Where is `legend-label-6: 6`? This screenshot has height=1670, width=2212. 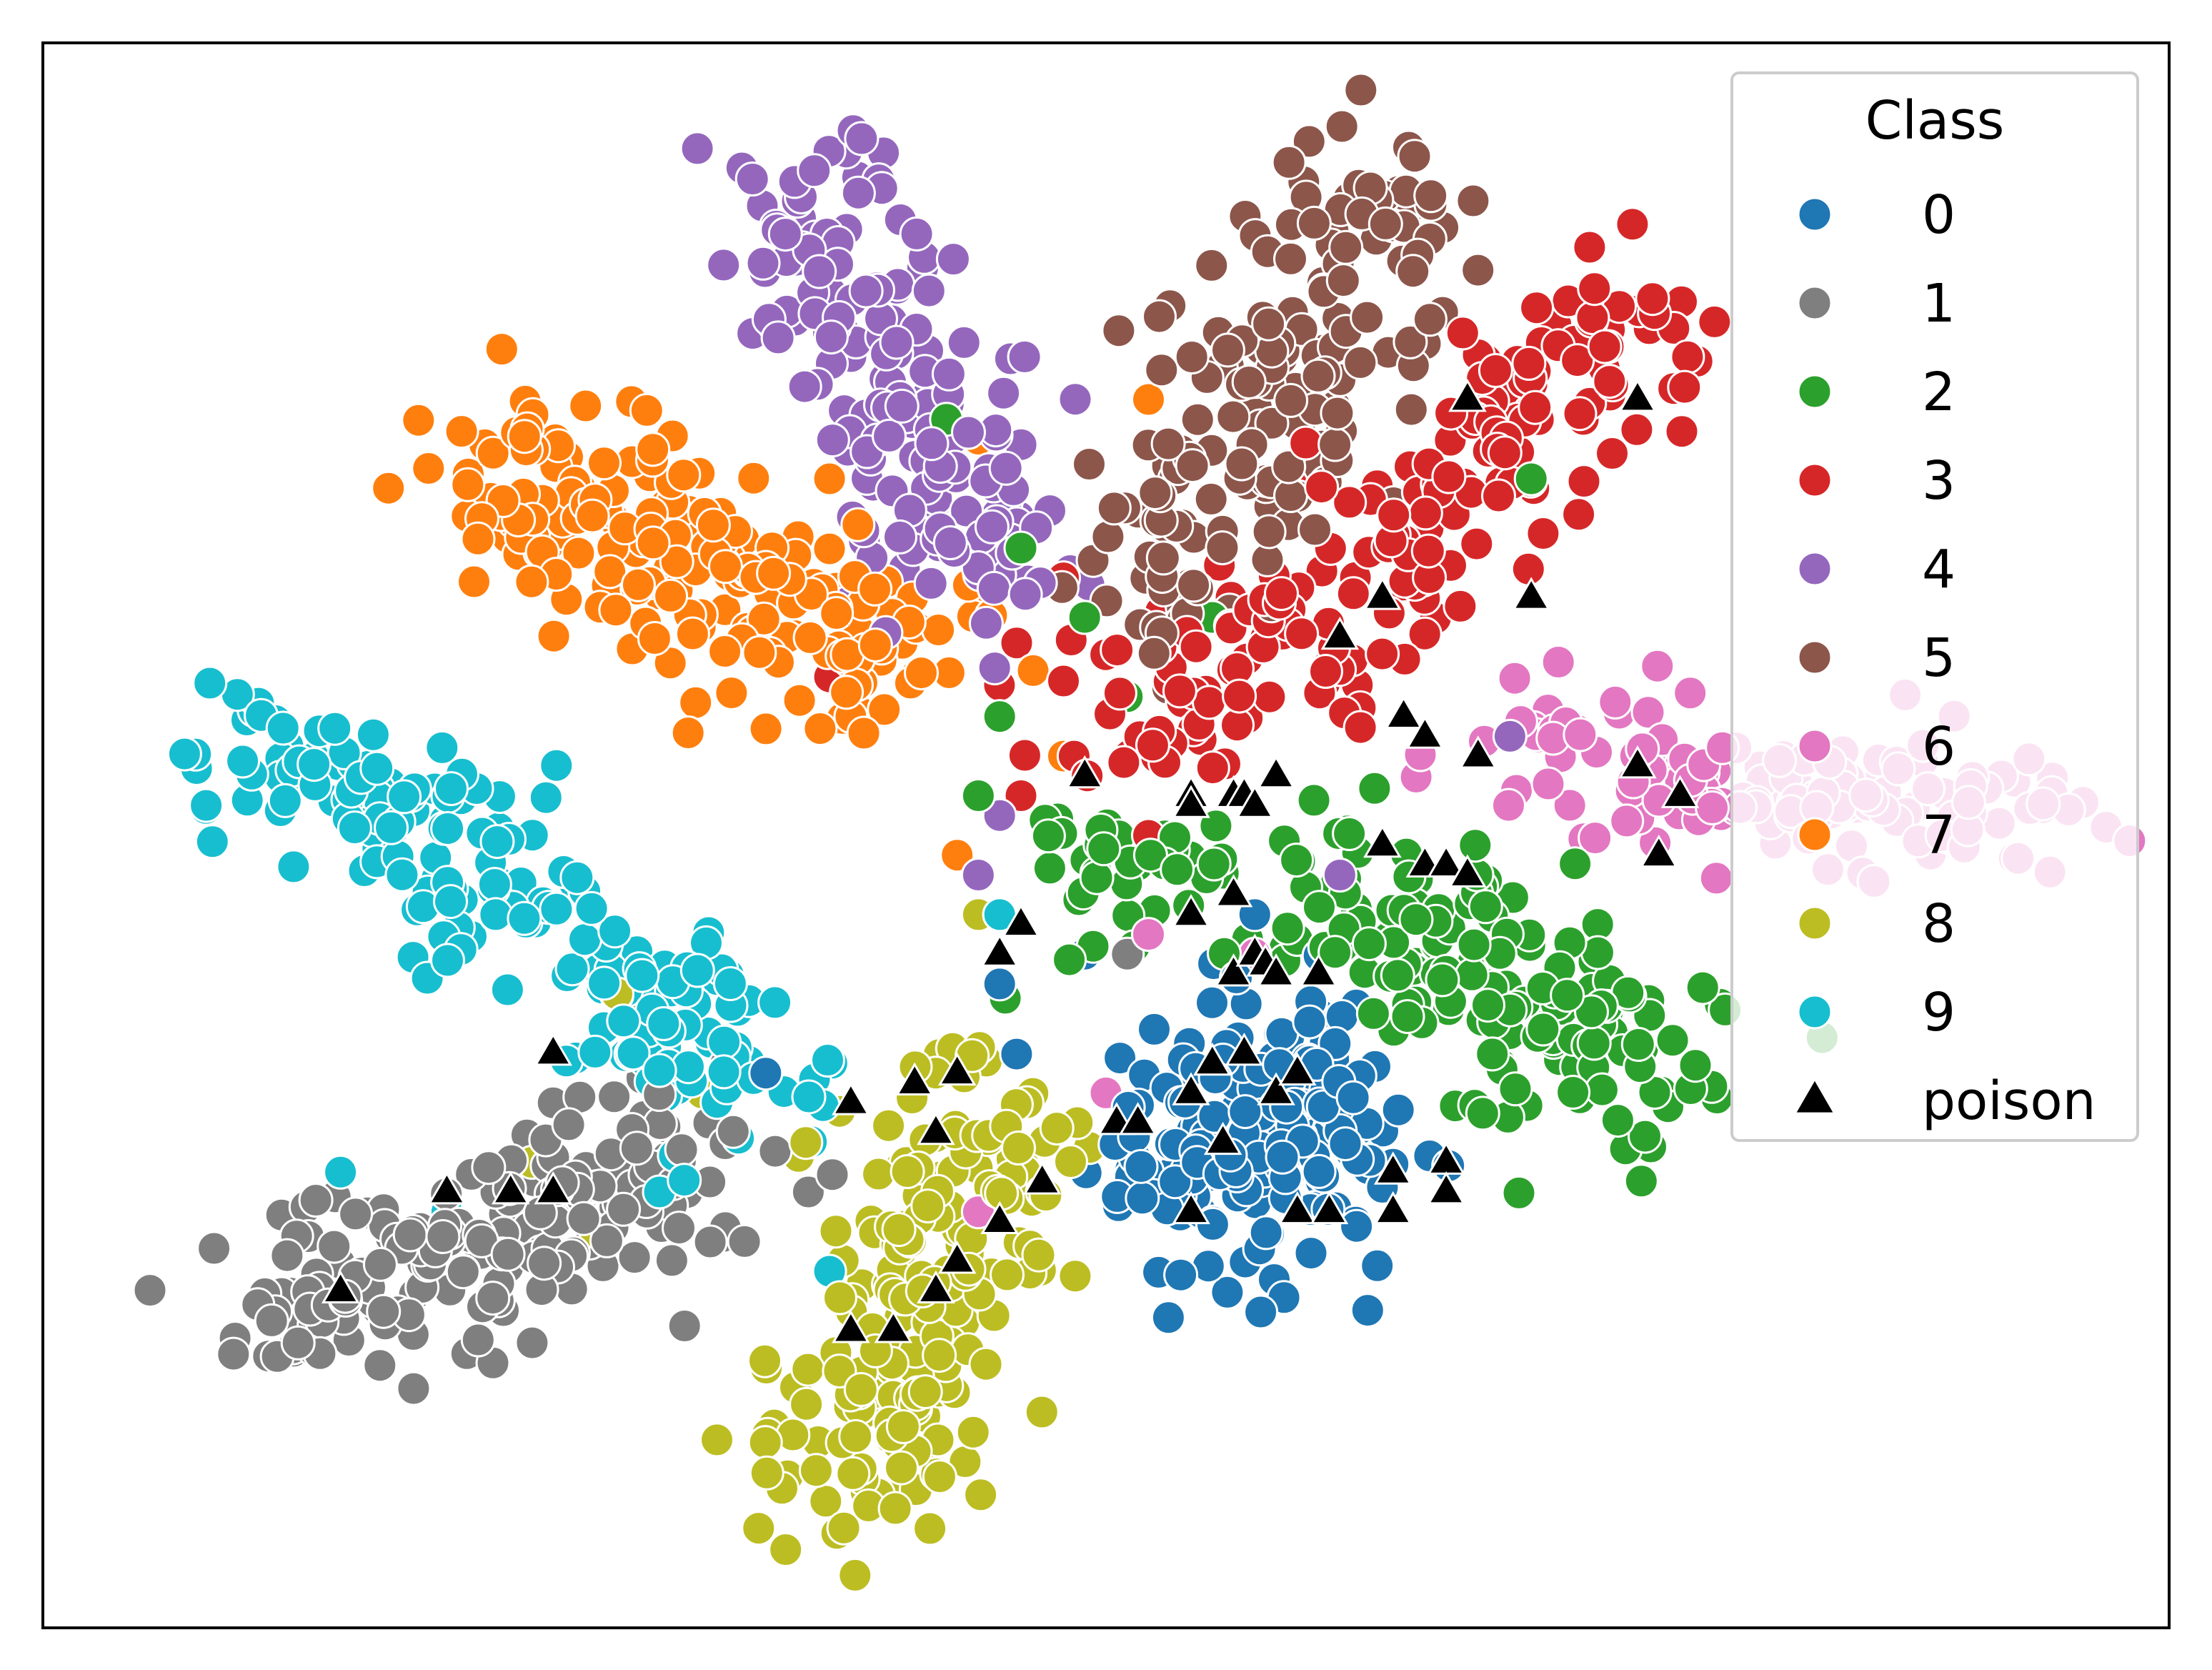
legend-label-6: 6 is located at coordinates (1939, 746).